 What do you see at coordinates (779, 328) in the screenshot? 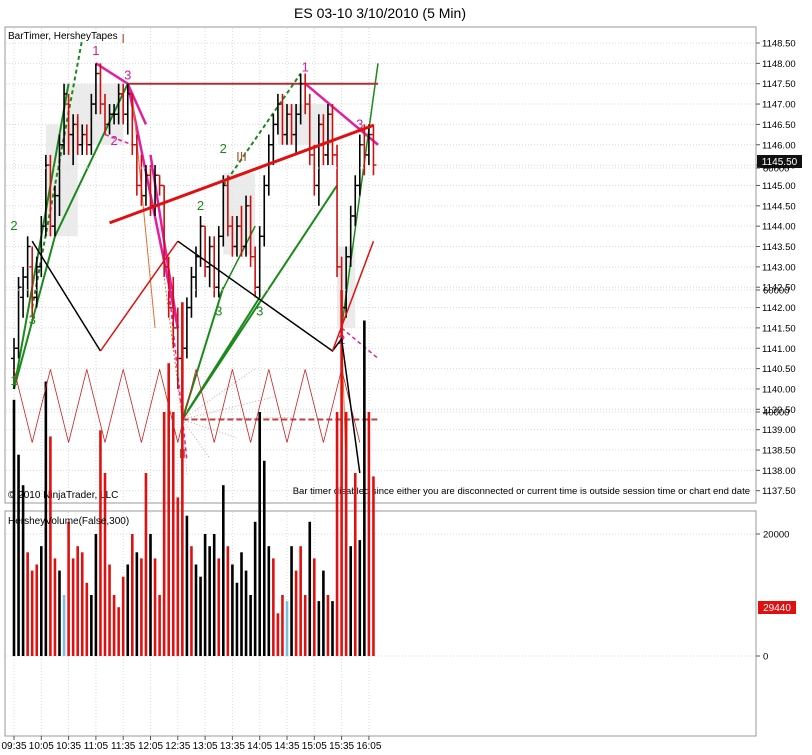
I see `price-tick-label: 1141.50` at bounding box center [779, 328].